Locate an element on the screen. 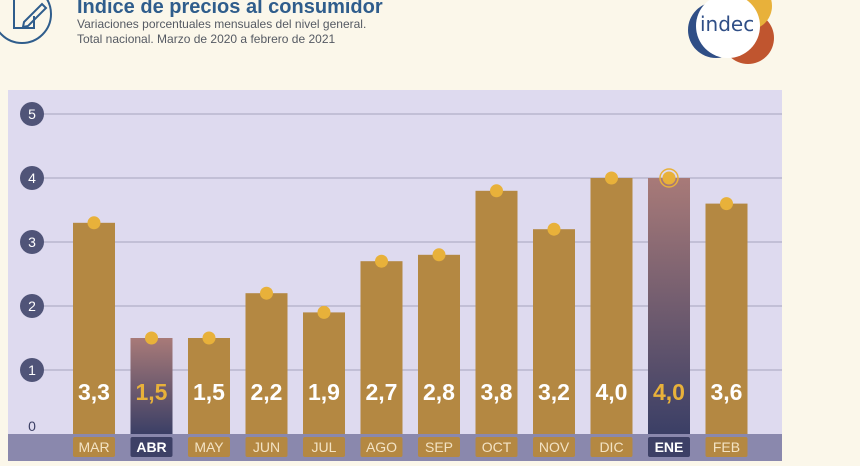  y-tick-label: 1 is located at coordinates (32, 370).